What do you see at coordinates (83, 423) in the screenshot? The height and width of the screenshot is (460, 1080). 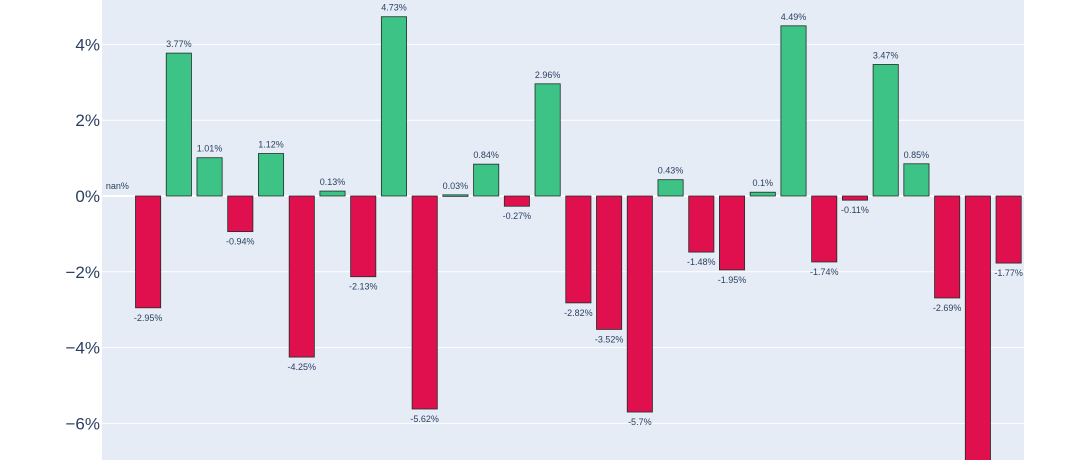 I see `y-tick-label-5: −6%` at bounding box center [83, 423].